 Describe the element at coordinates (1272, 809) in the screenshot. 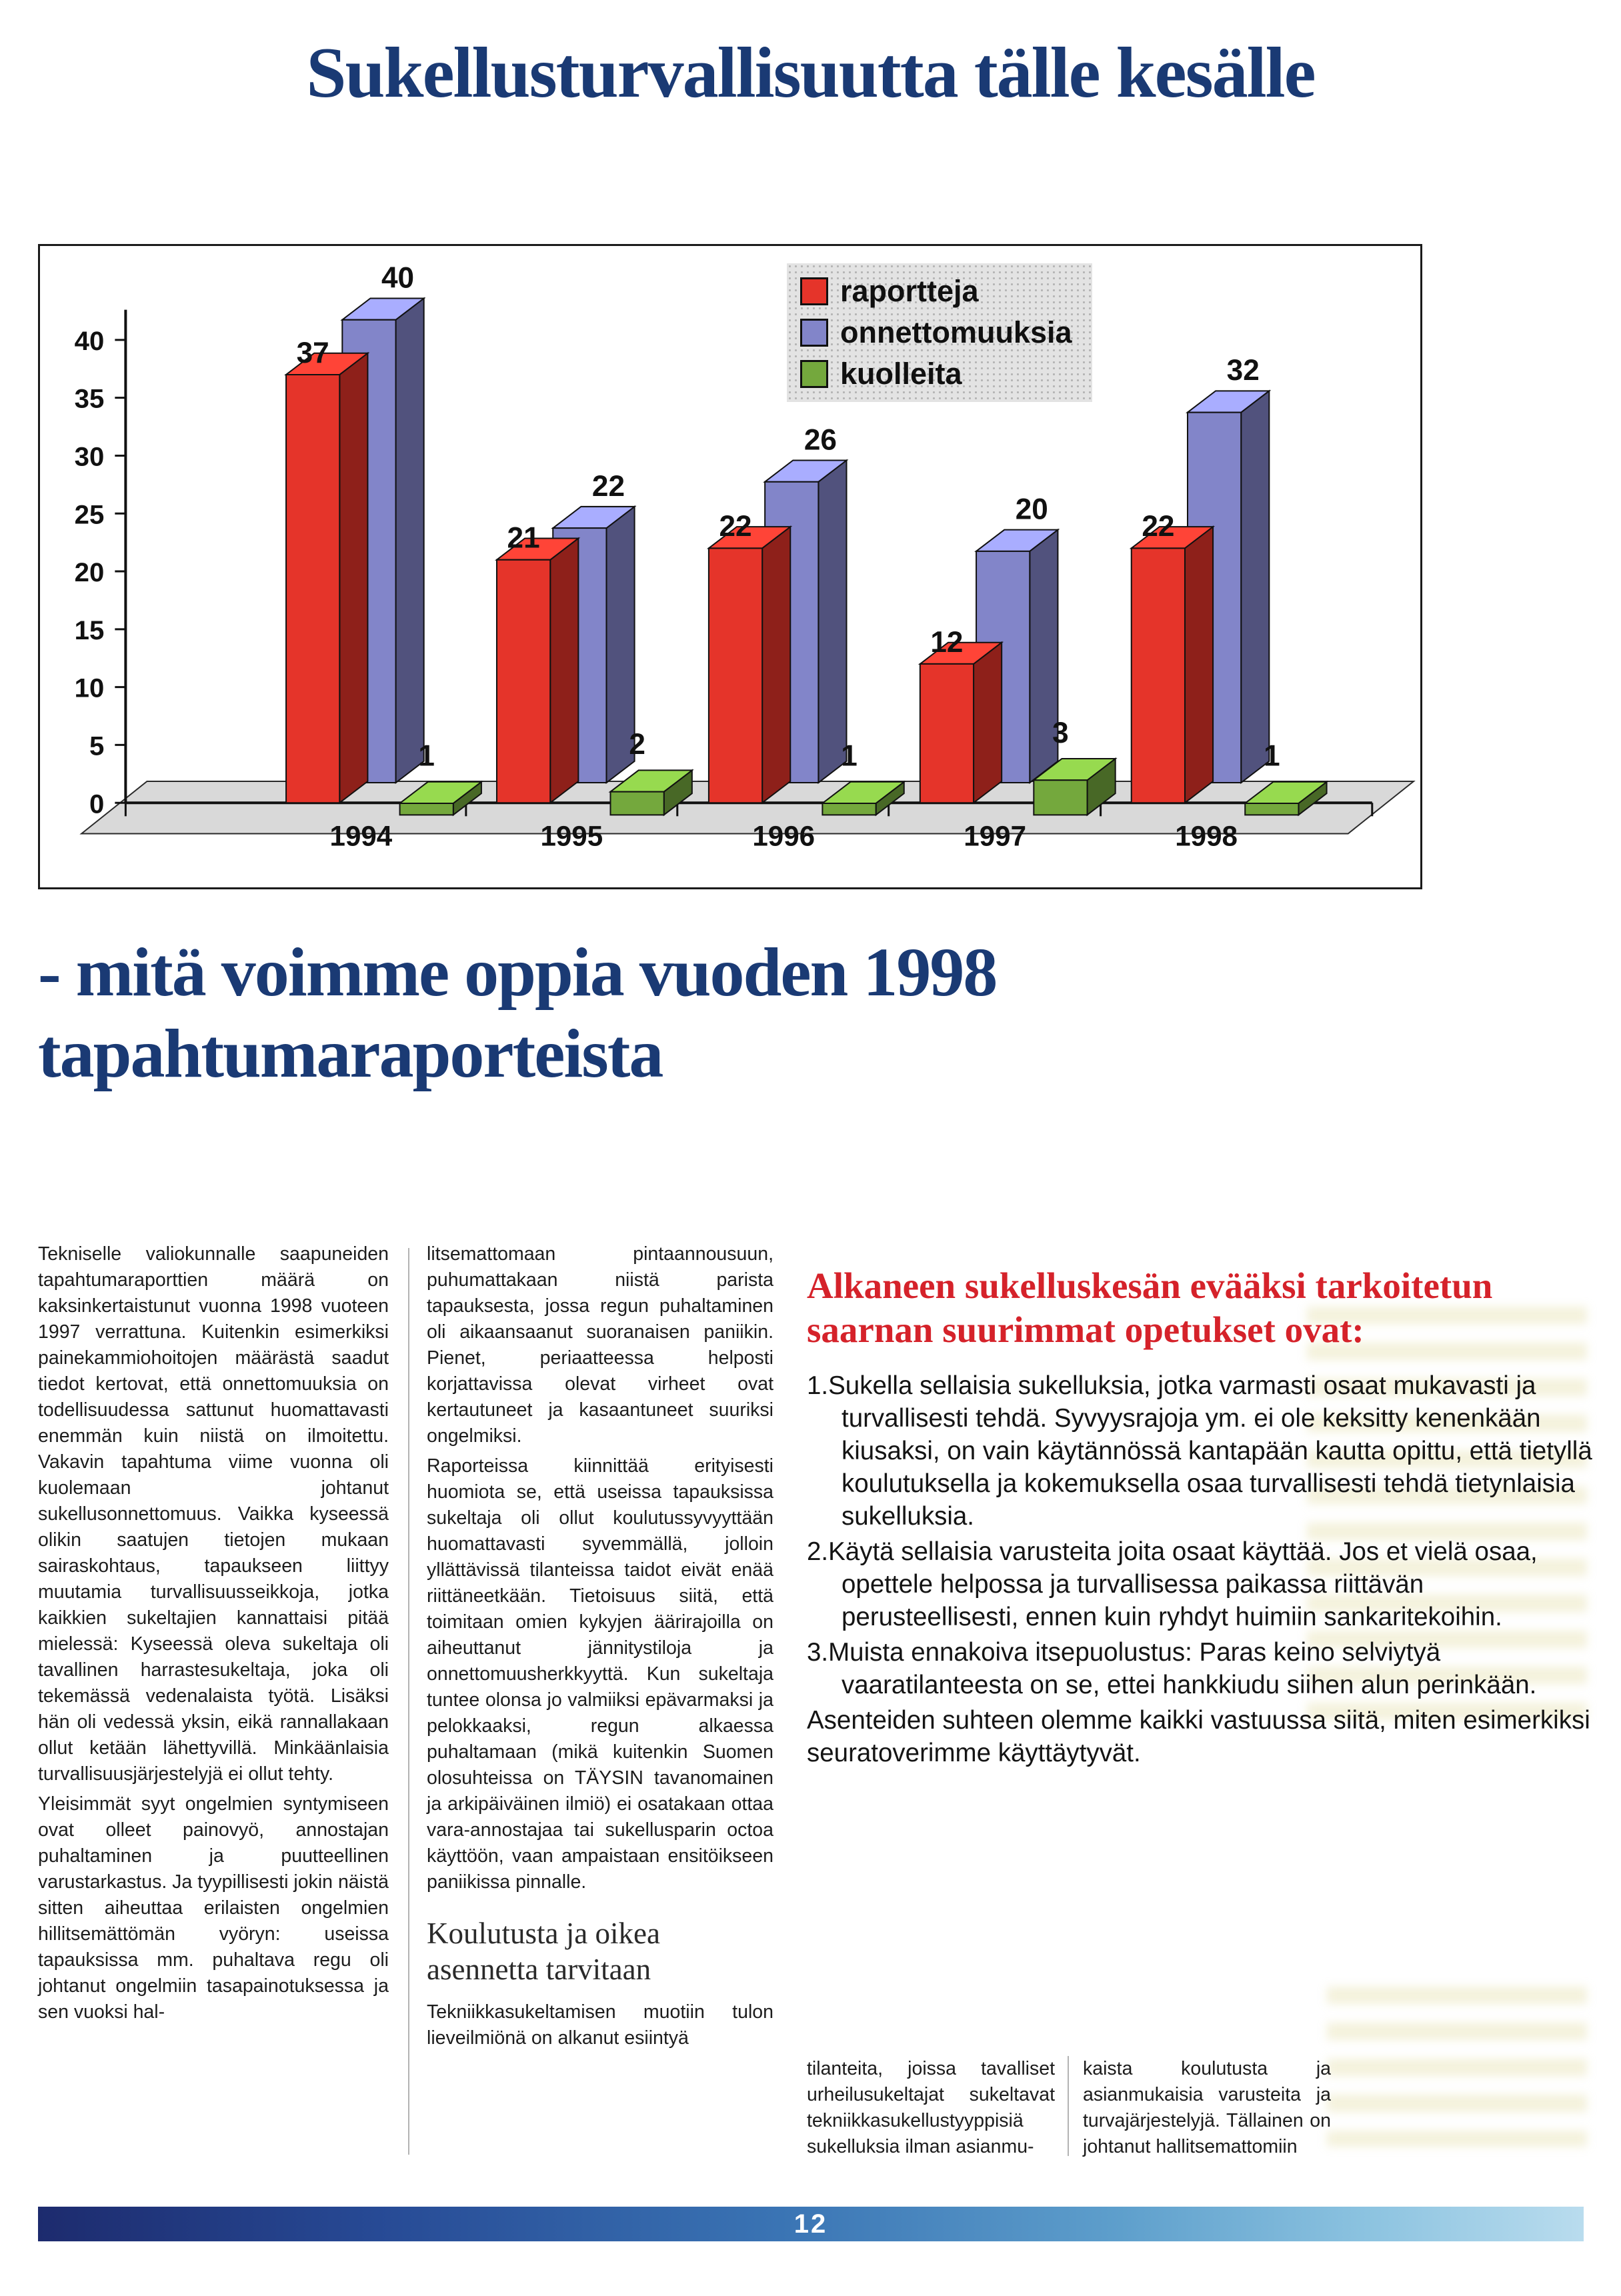

I see `bar-kuolleita-1998-front` at that location.